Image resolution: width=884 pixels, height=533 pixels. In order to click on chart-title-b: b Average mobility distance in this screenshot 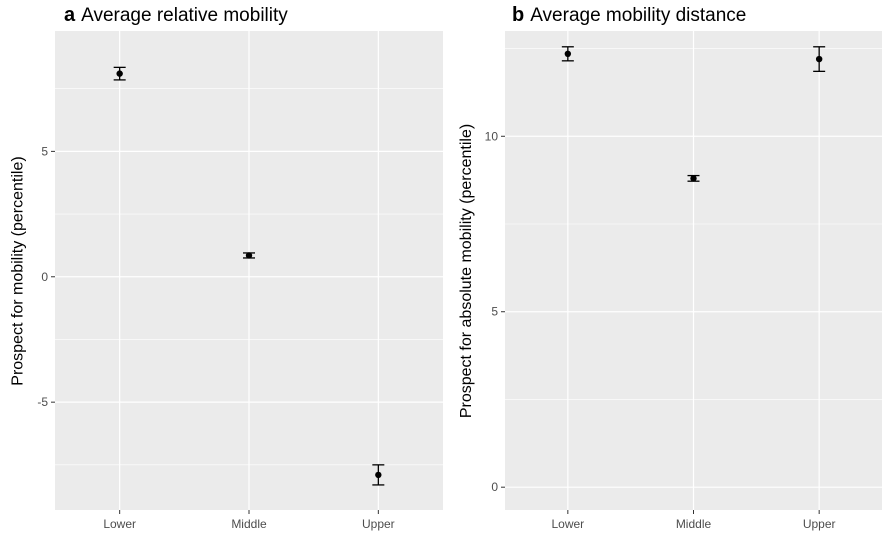, I will do `click(629, 15)`.